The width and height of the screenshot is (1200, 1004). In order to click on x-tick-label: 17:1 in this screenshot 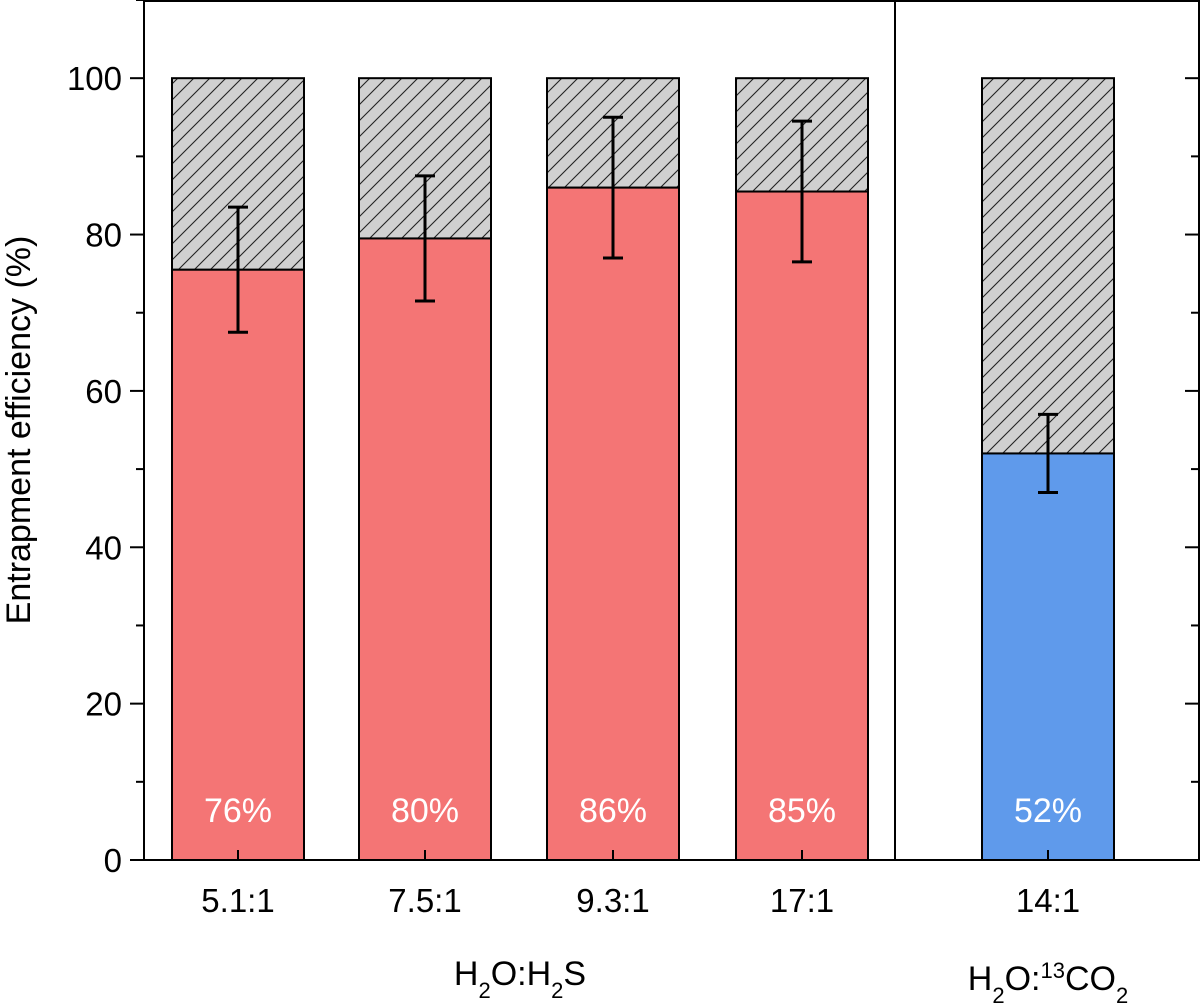, I will do `click(802, 900)`.